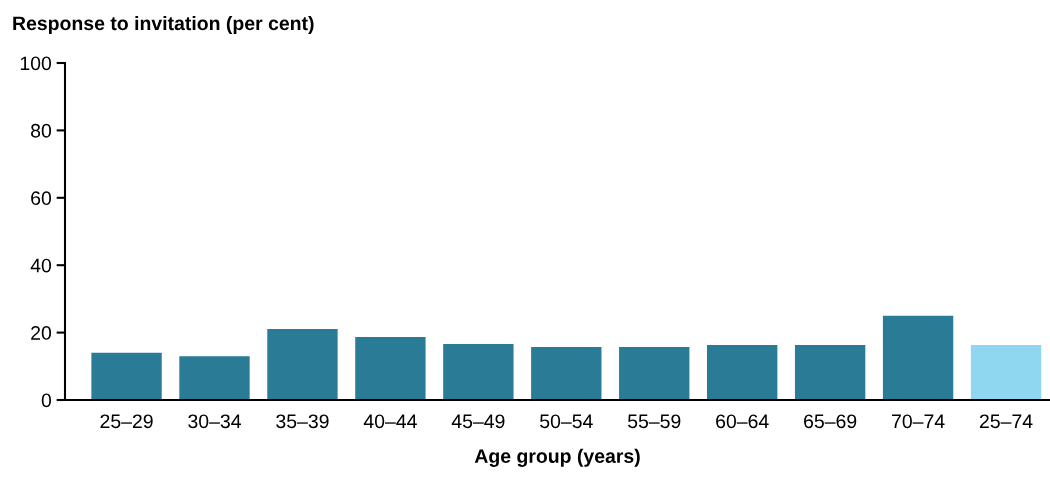  Describe the element at coordinates (566, 421) in the screenshot. I see `x-tick-label: 50–54` at that location.